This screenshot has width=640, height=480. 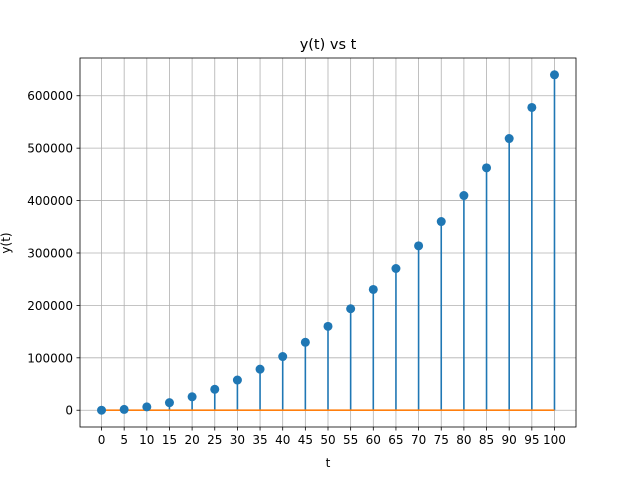 What do you see at coordinates (124, 440) in the screenshot?
I see `x-tick-label: 5` at bounding box center [124, 440].